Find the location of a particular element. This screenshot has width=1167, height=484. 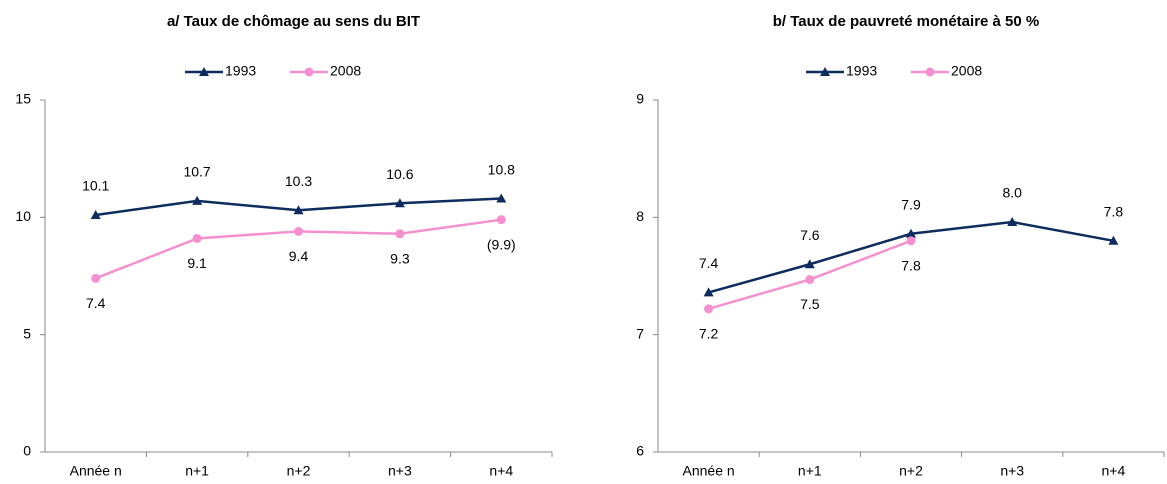

data-label: 7.5 is located at coordinates (810, 304).